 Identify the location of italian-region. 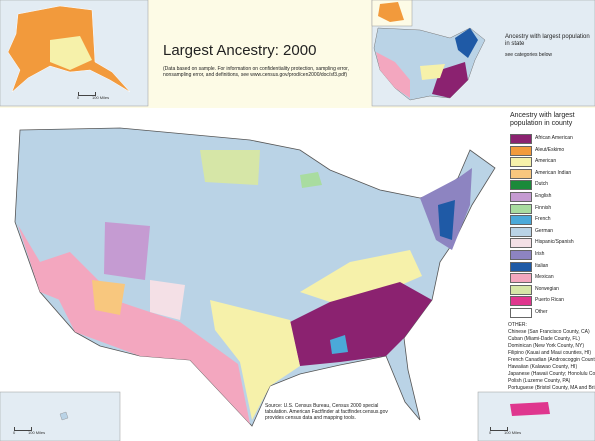
(446, 220).